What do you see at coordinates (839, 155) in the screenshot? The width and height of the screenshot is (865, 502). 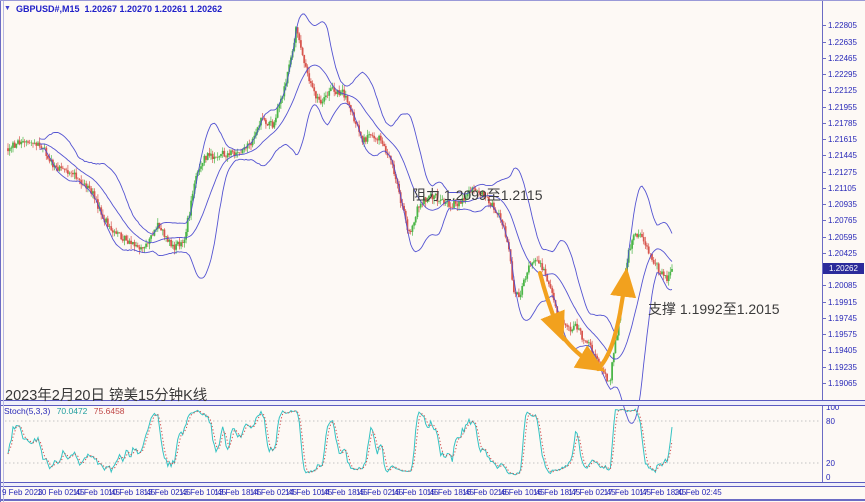 I see `price-axis-label: 1.21445` at bounding box center [839, 155].